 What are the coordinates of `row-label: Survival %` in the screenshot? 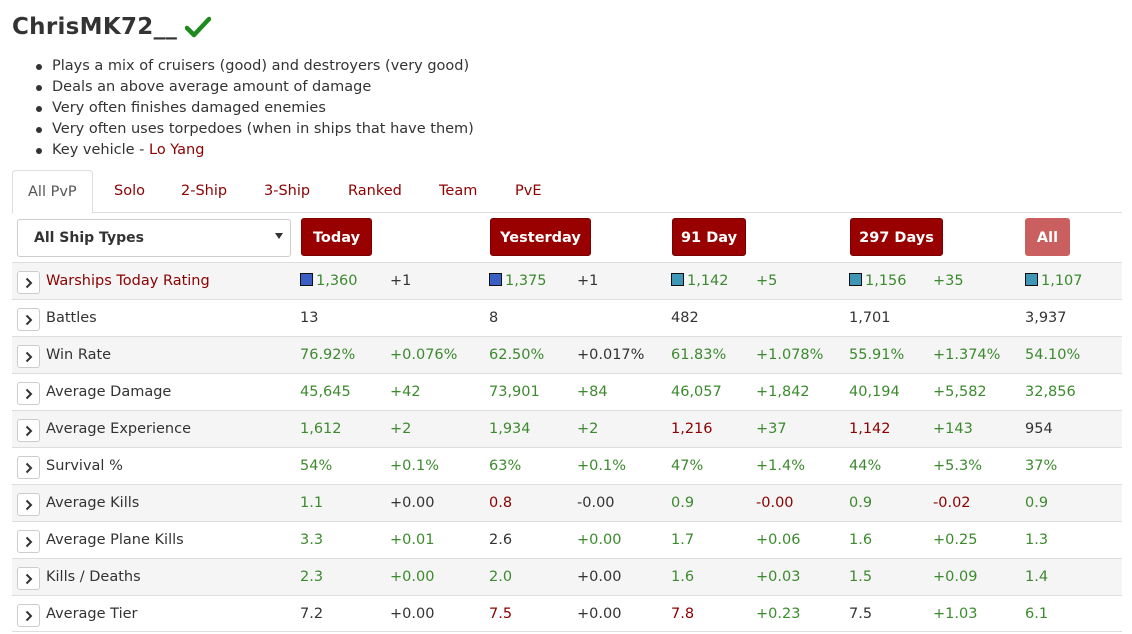 It's located at (84, 466).